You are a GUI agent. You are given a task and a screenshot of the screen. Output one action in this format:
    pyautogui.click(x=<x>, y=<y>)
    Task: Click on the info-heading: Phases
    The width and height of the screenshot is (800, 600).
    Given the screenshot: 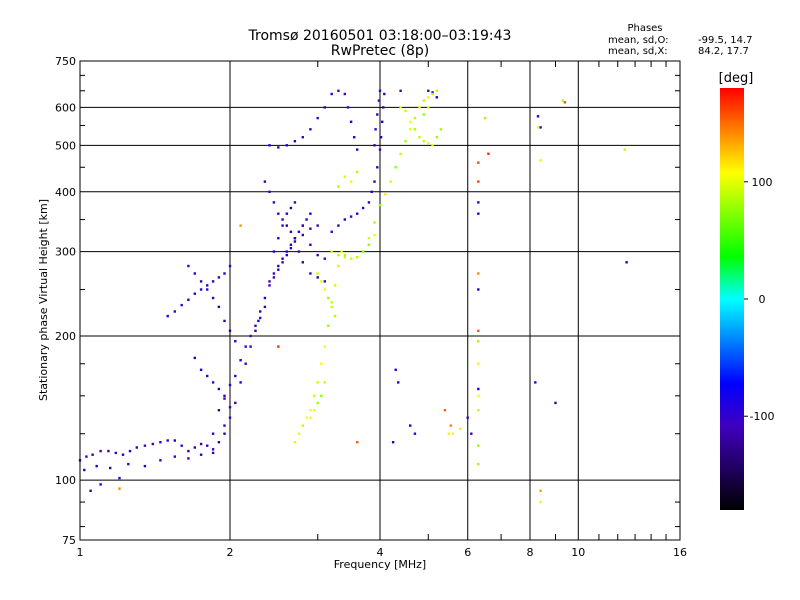 What is the action you would take?
    pyautogui.click(x=644, y=28)
    